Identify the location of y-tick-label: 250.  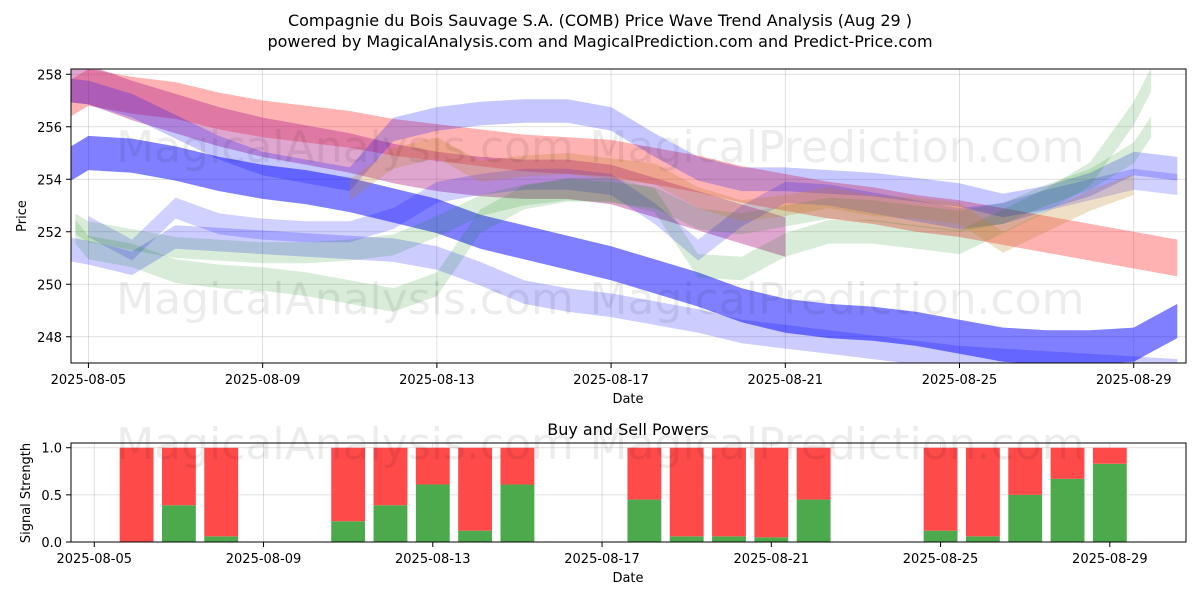
(49, 285).